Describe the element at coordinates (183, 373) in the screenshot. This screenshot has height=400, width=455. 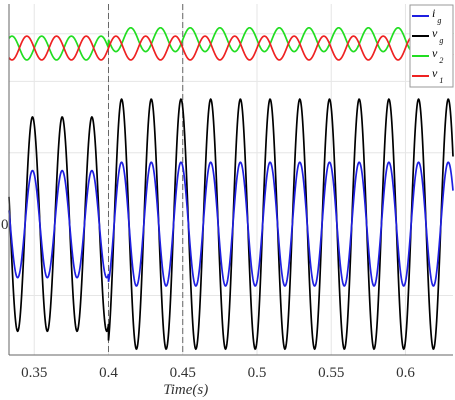
I see `x-tick-label-2: 0.45` at that location.